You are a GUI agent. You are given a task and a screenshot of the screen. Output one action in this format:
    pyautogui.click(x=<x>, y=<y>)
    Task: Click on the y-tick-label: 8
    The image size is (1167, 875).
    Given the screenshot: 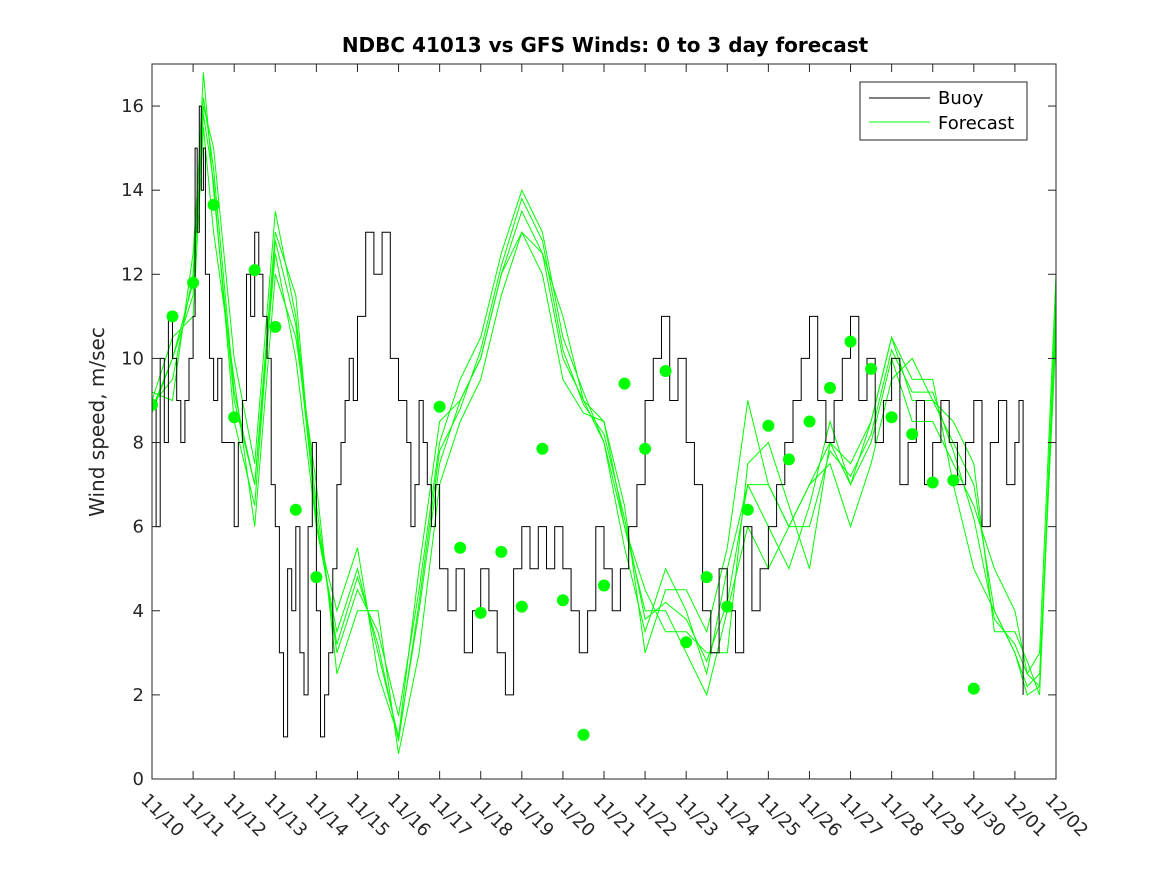 What is the action you would take?
    pyautogui.click(x=138, y=443)
    